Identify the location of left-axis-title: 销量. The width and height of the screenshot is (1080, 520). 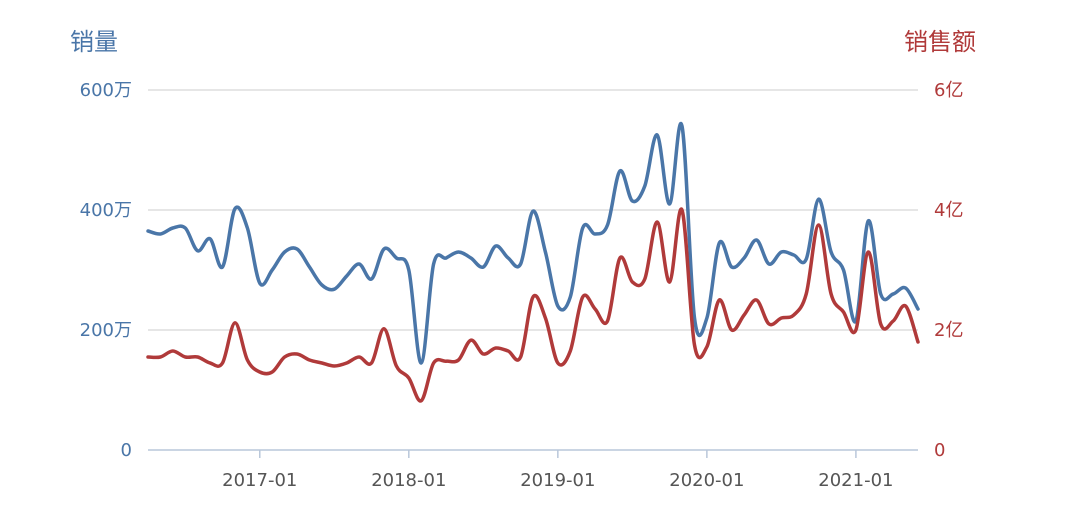
(94, 42).